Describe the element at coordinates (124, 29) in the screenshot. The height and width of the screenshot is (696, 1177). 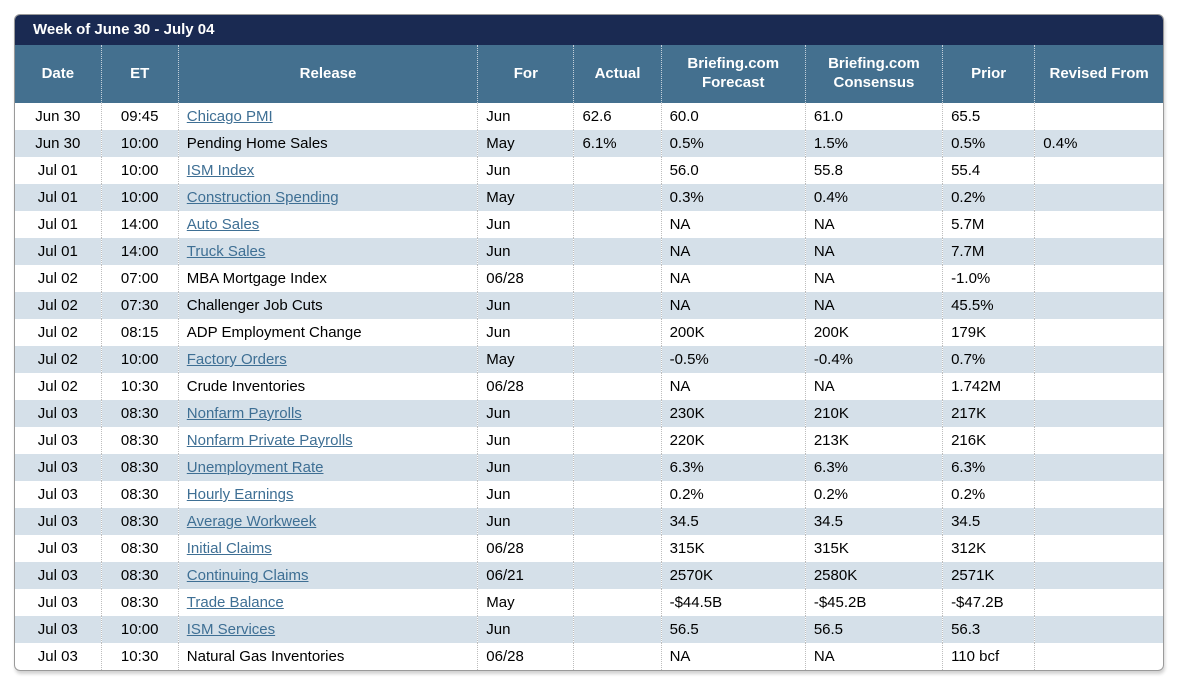
I see `week-title: Week of June 30 - July 04` at that location.